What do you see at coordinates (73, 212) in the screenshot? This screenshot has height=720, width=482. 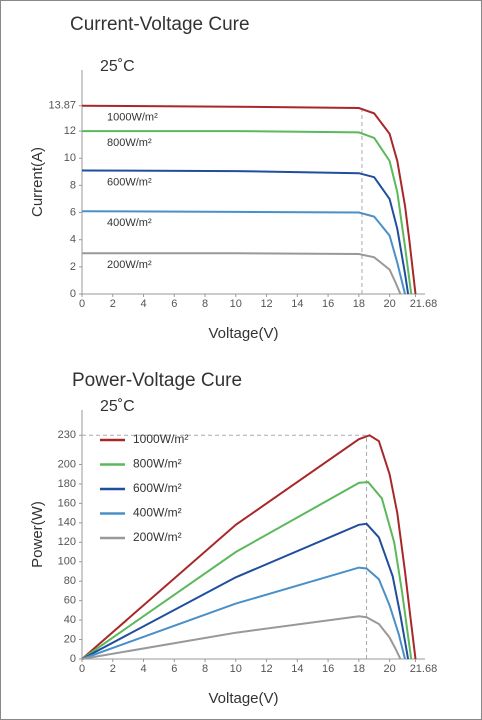 I see `y-tick-label: 6` at bounding box center [73, 212].